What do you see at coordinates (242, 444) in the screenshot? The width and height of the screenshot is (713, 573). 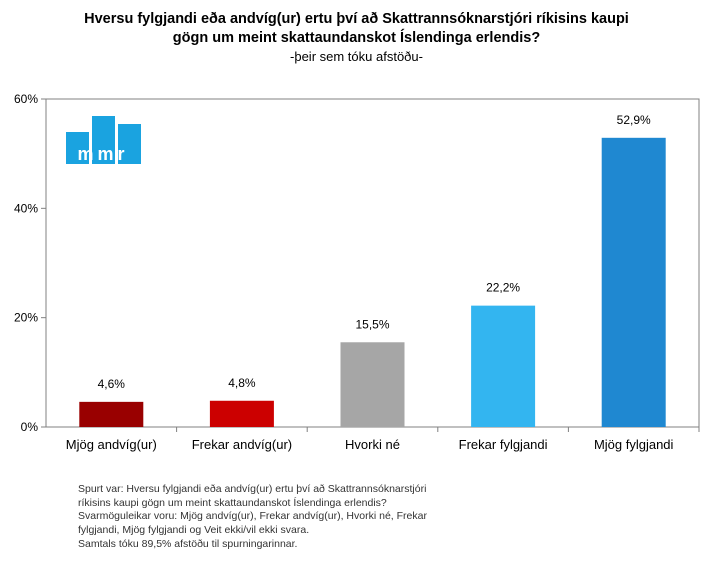 I see `x-category-label: Frekar andvíg(ur)` at bounding box center [242, 444].